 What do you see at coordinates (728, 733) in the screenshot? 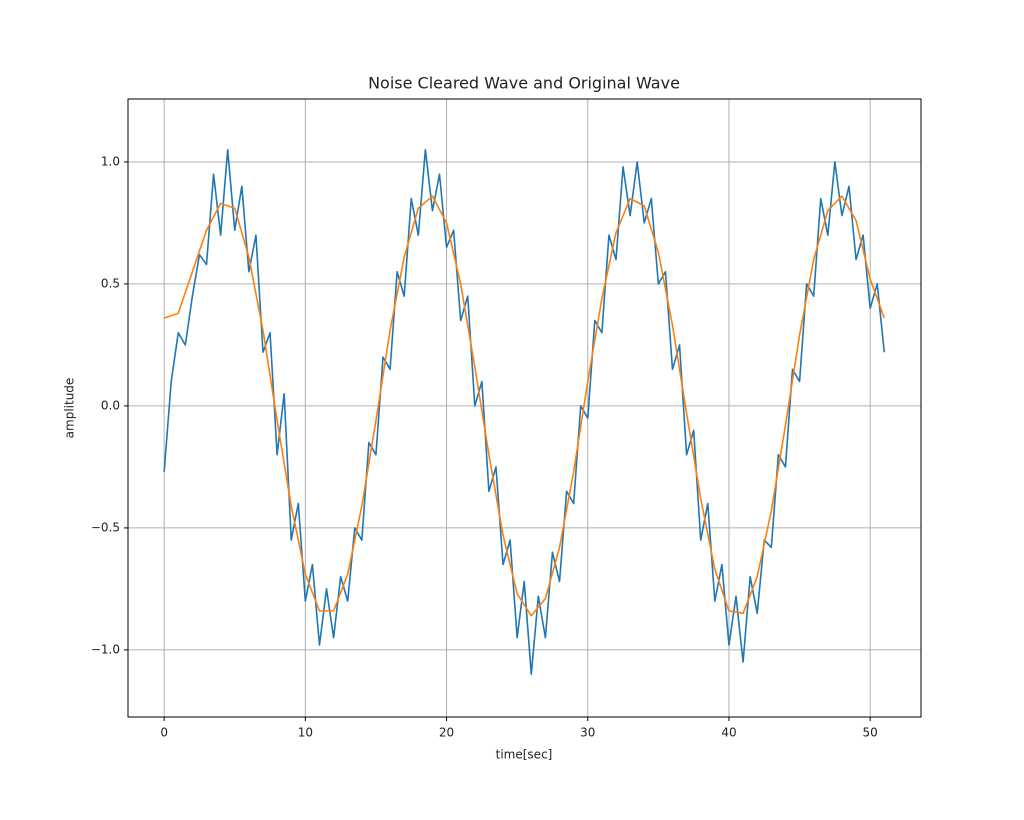
I see `x-tick-label: 40` at bounding box center [728, 733].